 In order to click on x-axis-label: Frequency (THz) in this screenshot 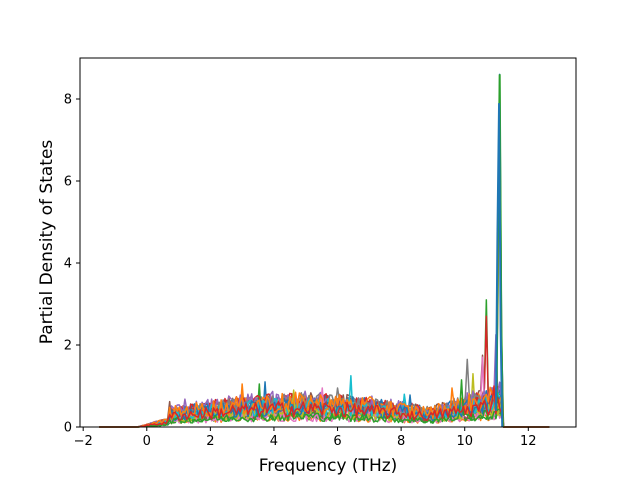, I will do `click(328, 466)`.